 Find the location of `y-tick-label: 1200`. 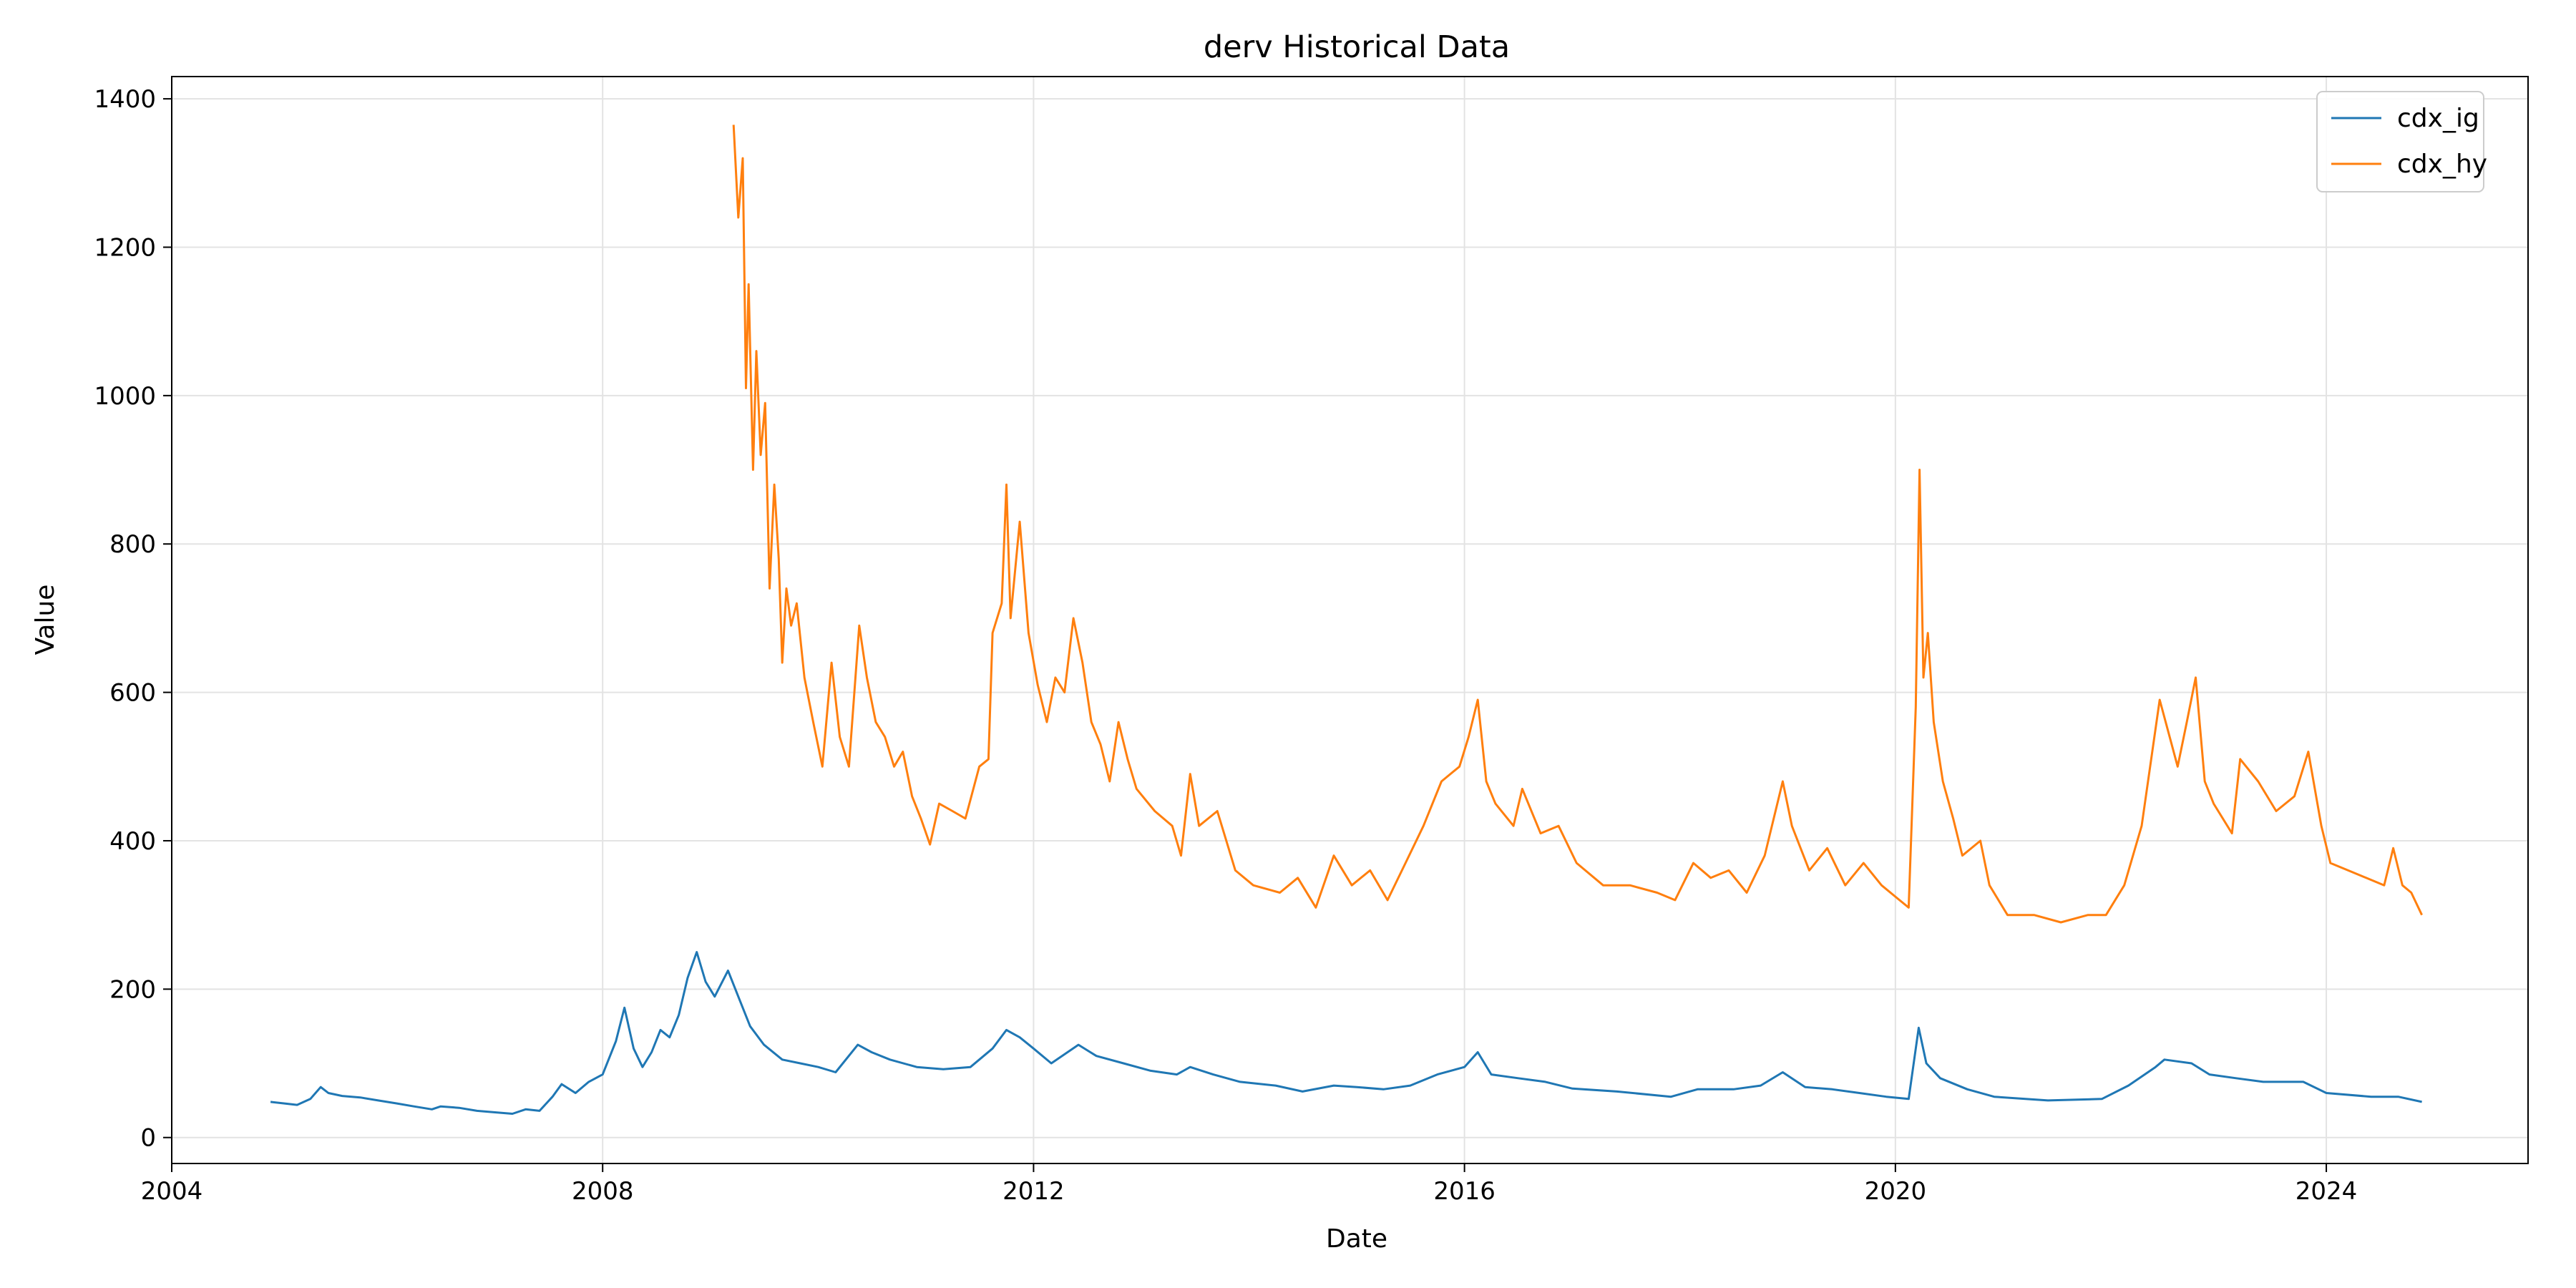

y-tick-label: 1200 is located at coordinates (125, 247).